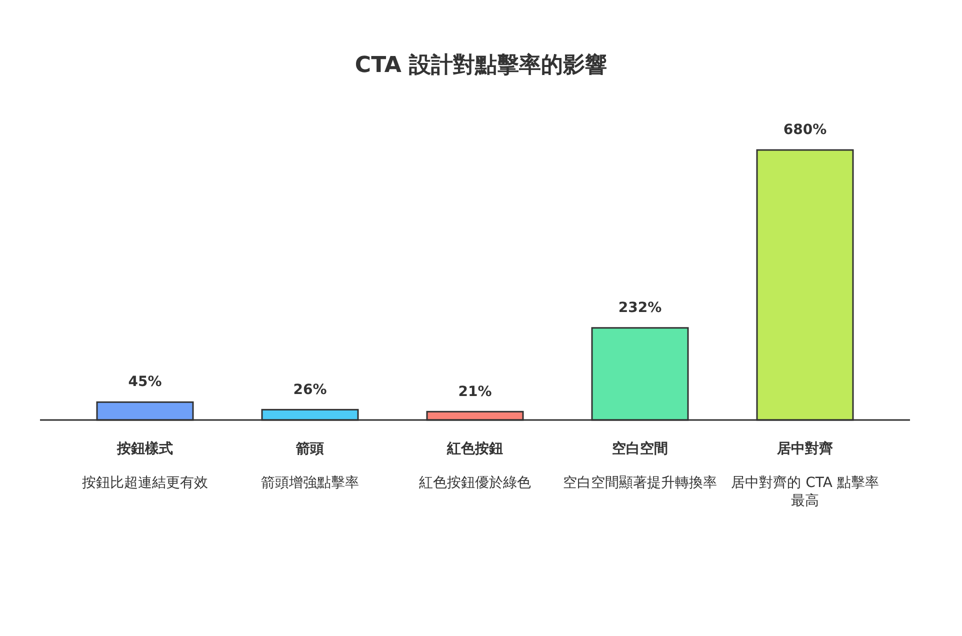 Image resolution: width=962 pixels, height=636 pixels. I want to click on data-label: 45%, so click(145, 382).